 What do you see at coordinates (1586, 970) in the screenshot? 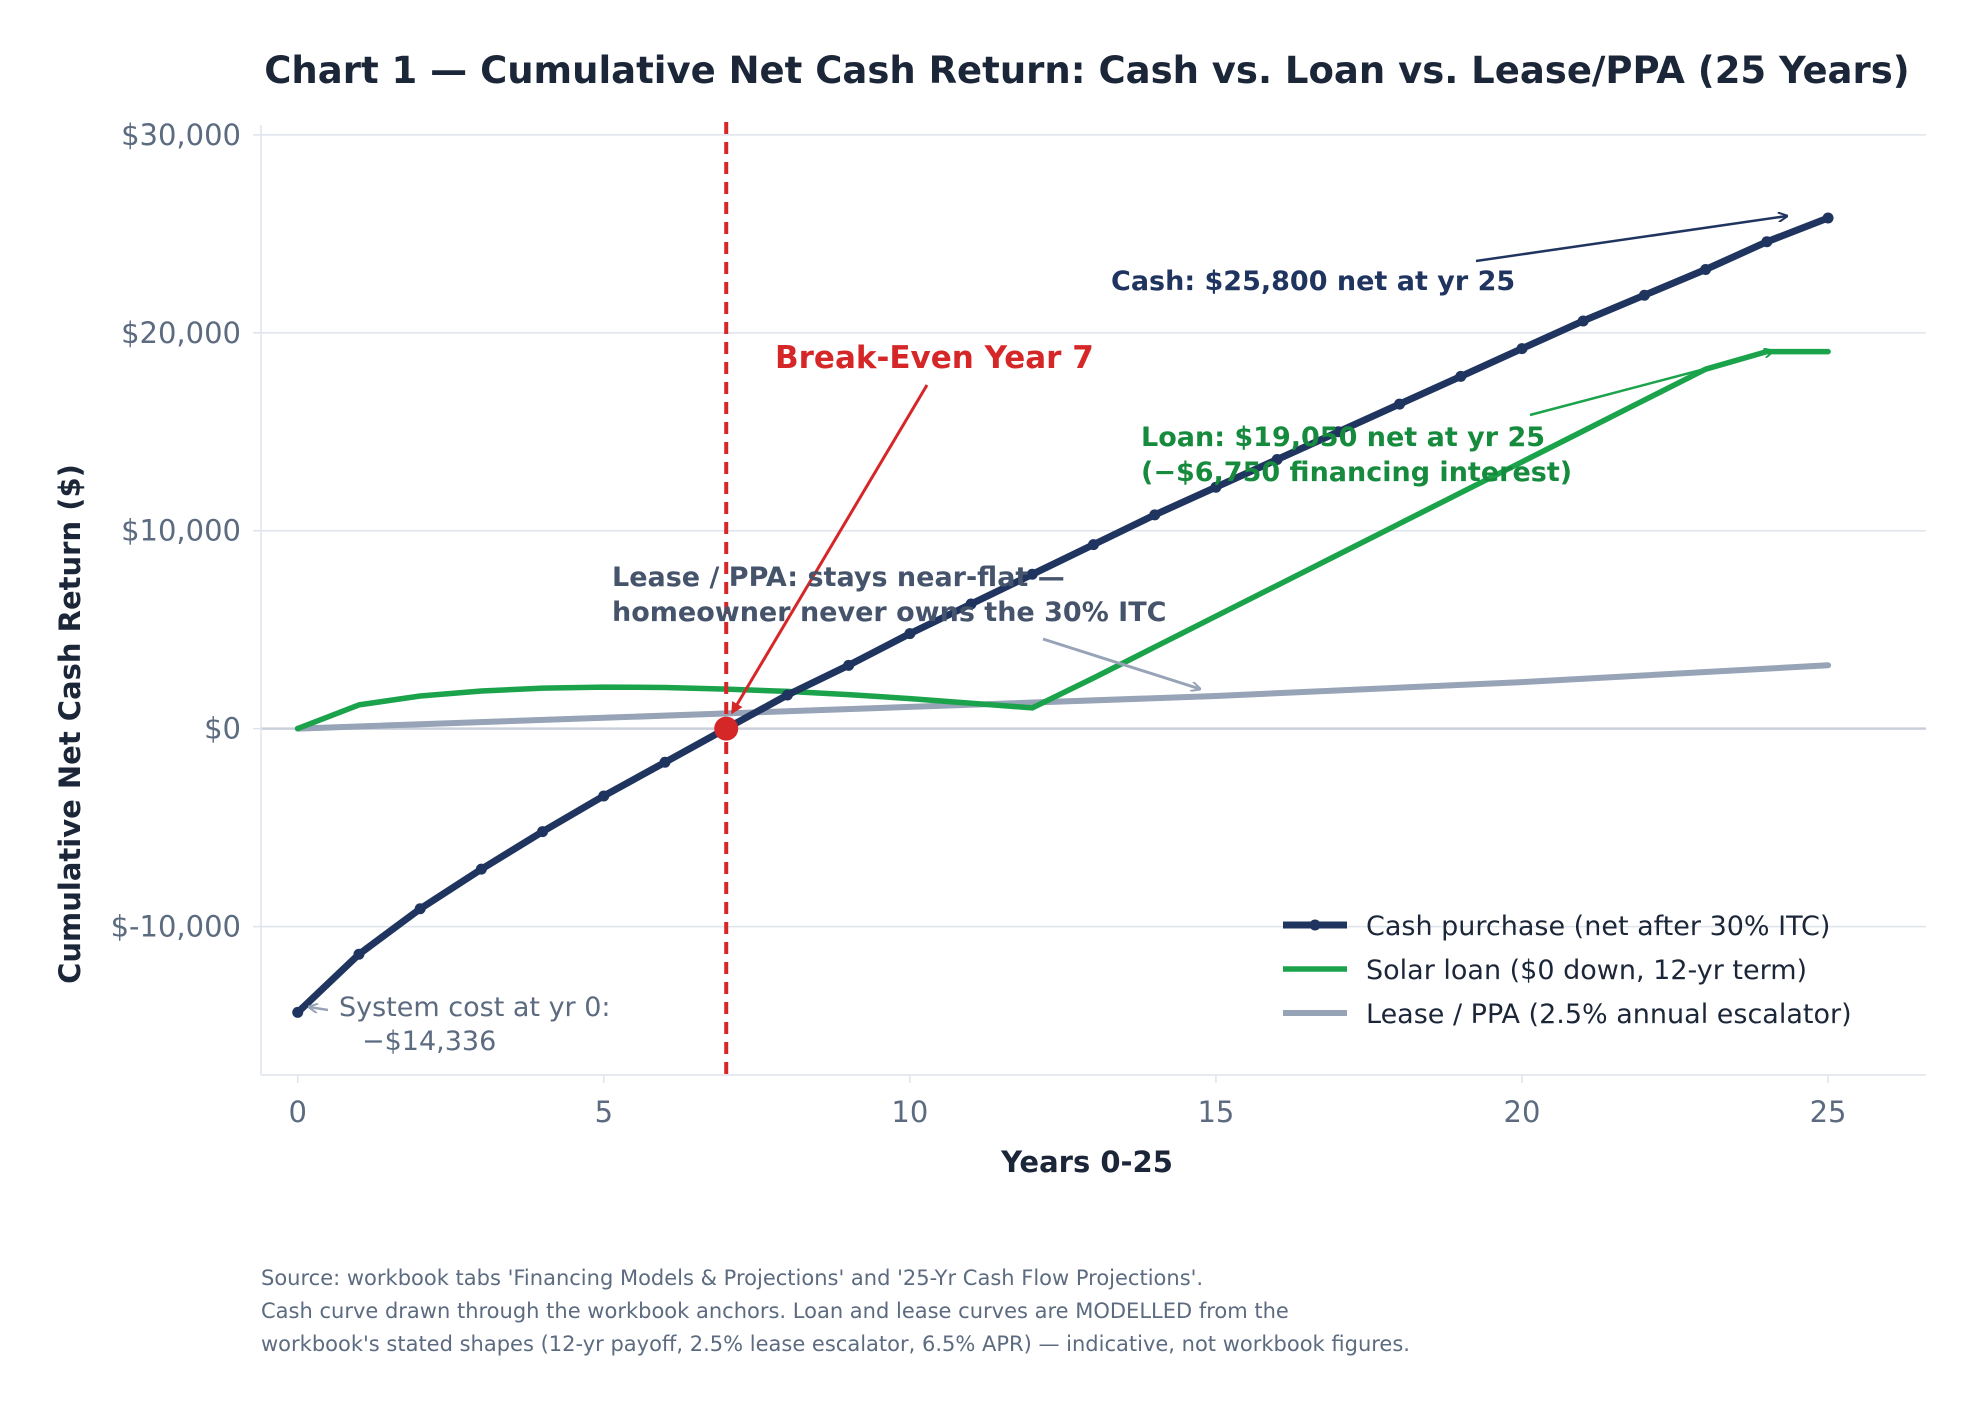
I see `legend-label-loan: Solar loan ($0 down, 12-yr term)` at bounding box center [1586, 970].